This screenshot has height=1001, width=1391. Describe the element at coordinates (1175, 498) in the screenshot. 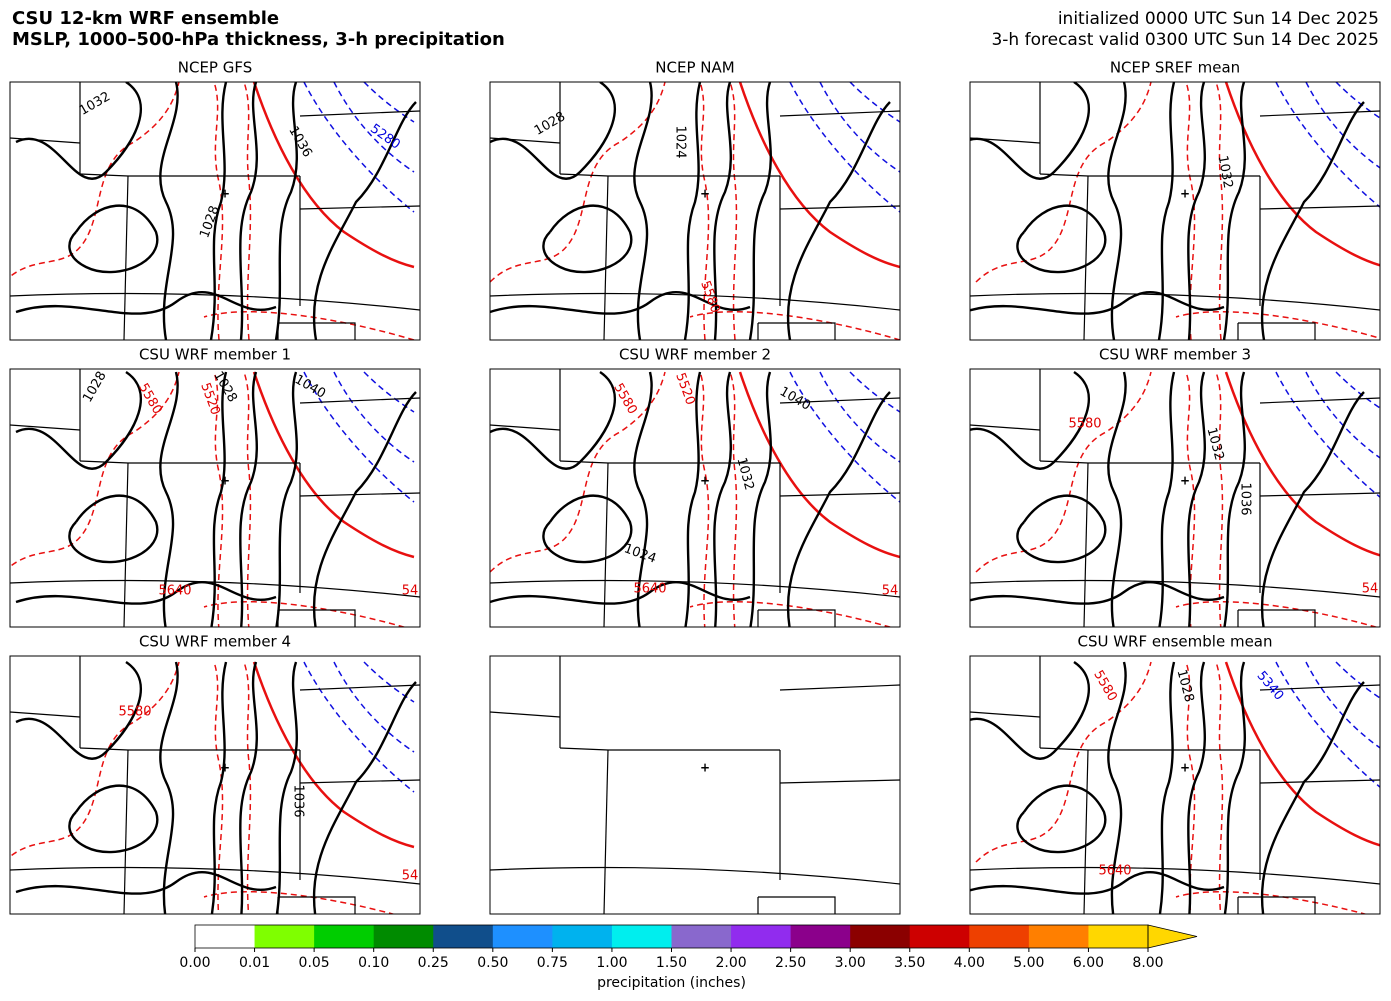

I see `map-content: +5580 1032 1036 54` at that location.